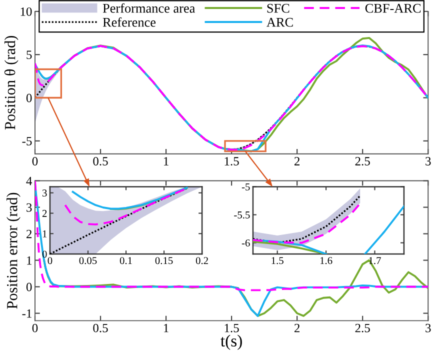  Describe the element at coordinates (129, 22) in the screenshot. I see `legend-label: Reference` at that location.